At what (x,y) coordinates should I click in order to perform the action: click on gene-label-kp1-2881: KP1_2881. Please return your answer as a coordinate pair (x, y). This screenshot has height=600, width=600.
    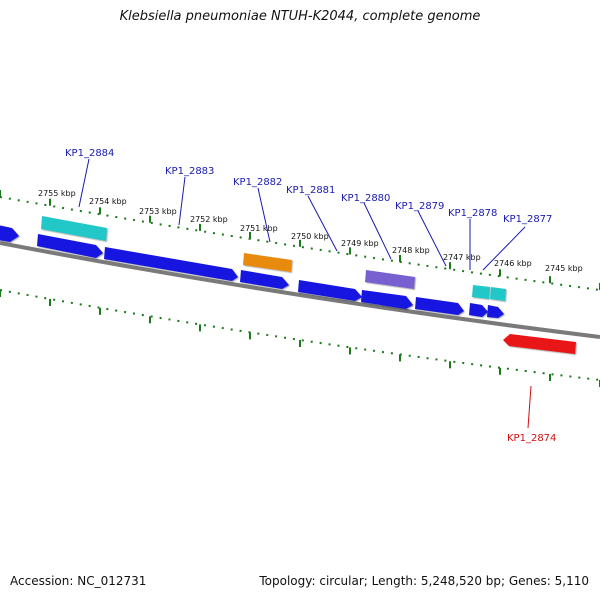
    Looking at the image, I should click on (310, 190).